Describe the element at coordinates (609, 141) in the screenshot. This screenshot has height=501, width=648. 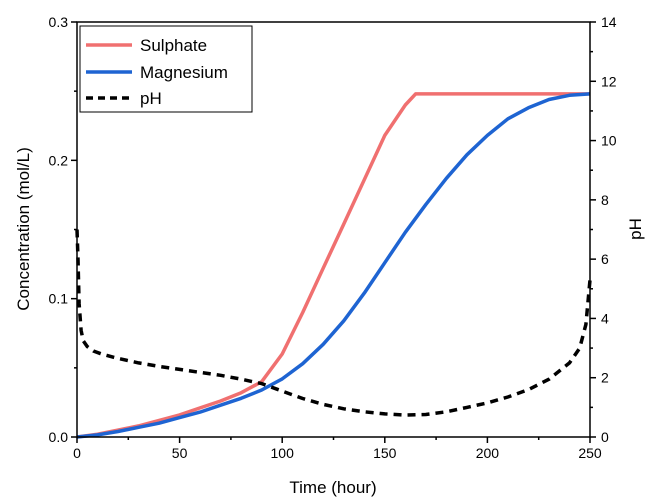
I see `y2-tick-label: 10` at that location.